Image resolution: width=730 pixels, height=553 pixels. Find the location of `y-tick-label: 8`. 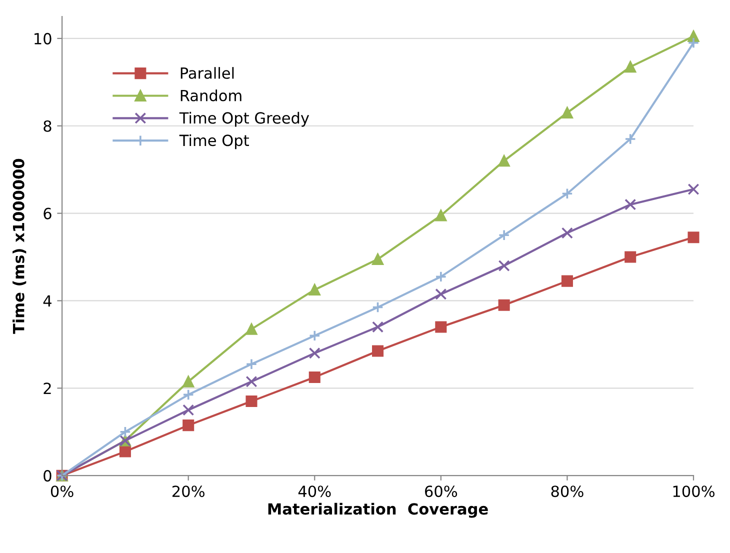

y-tick-label: 8 is located at coordinates (48, 126).